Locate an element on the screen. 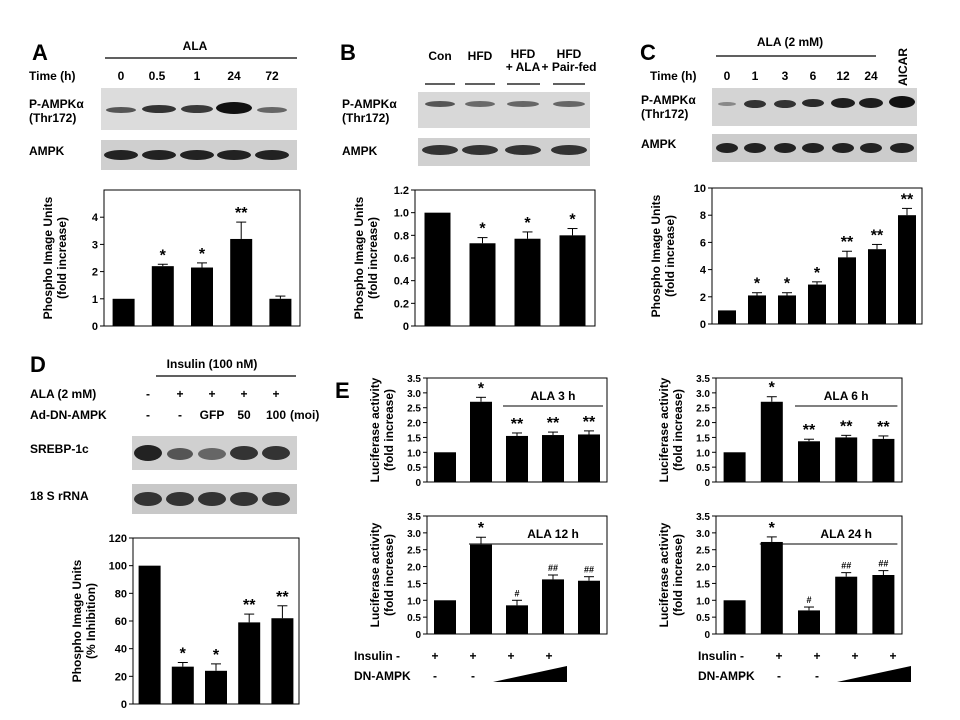  panel-d-blot2-label: 18 S rRNA is located at coordinates (59, 496).